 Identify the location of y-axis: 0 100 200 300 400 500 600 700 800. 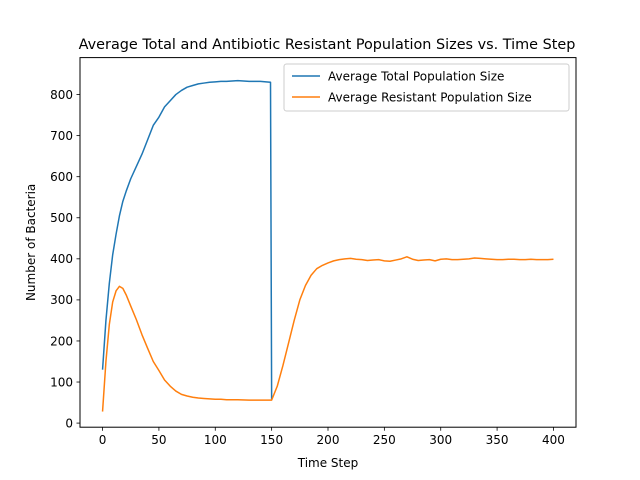
(65, 259).